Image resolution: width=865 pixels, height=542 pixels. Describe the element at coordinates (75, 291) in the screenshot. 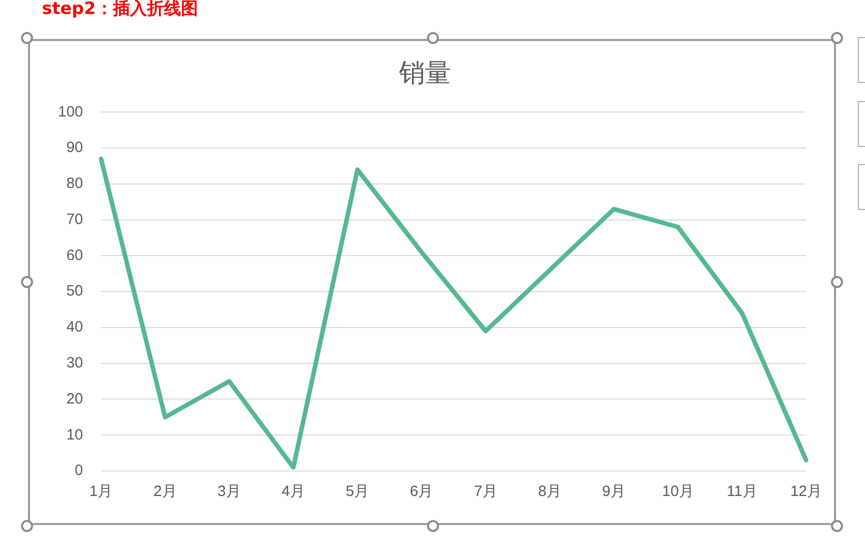

I see `y-tick-label: 50` at that location.